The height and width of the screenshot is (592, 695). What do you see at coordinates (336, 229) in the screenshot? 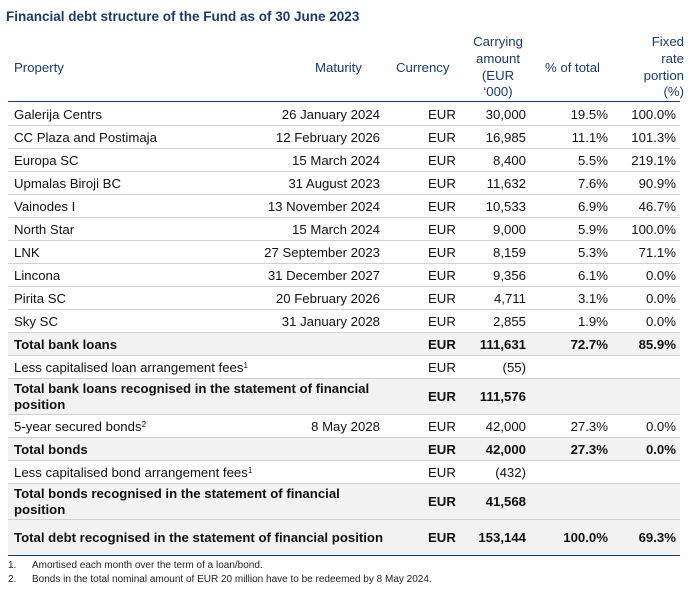
I see `cell-maturity: 15 March 2024` at bounding box center [336, 229].